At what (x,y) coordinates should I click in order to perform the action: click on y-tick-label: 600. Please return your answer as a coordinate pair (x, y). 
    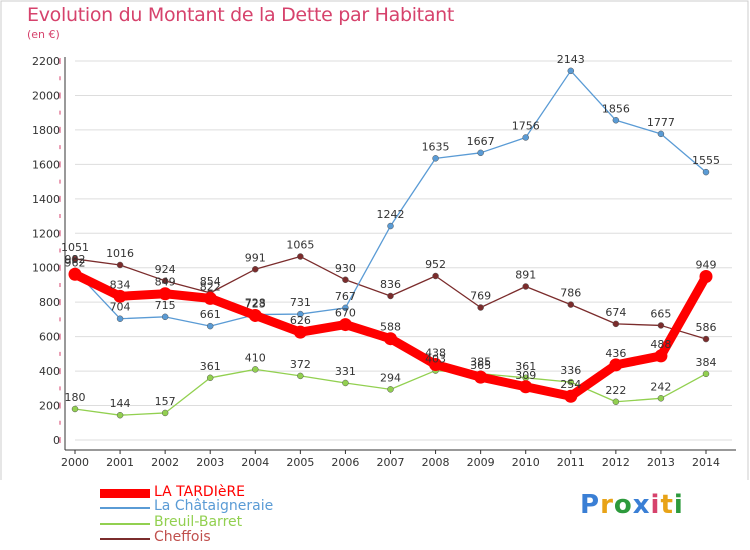
    Looking at the image, I should click on (49, 337).